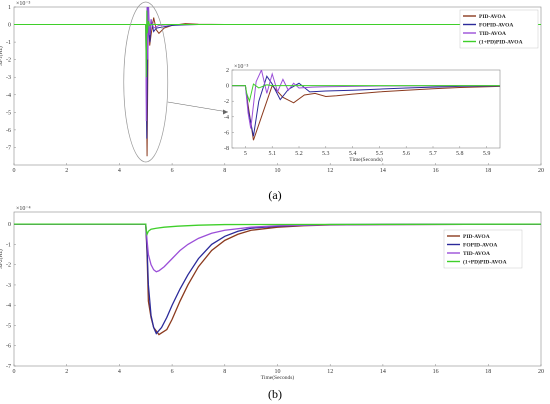  What do you see at coordinates (366, 93) in the screenshot?
I see `a-inset-series-line-1-pd-pid-avoa` at bounding box center [366, 93].